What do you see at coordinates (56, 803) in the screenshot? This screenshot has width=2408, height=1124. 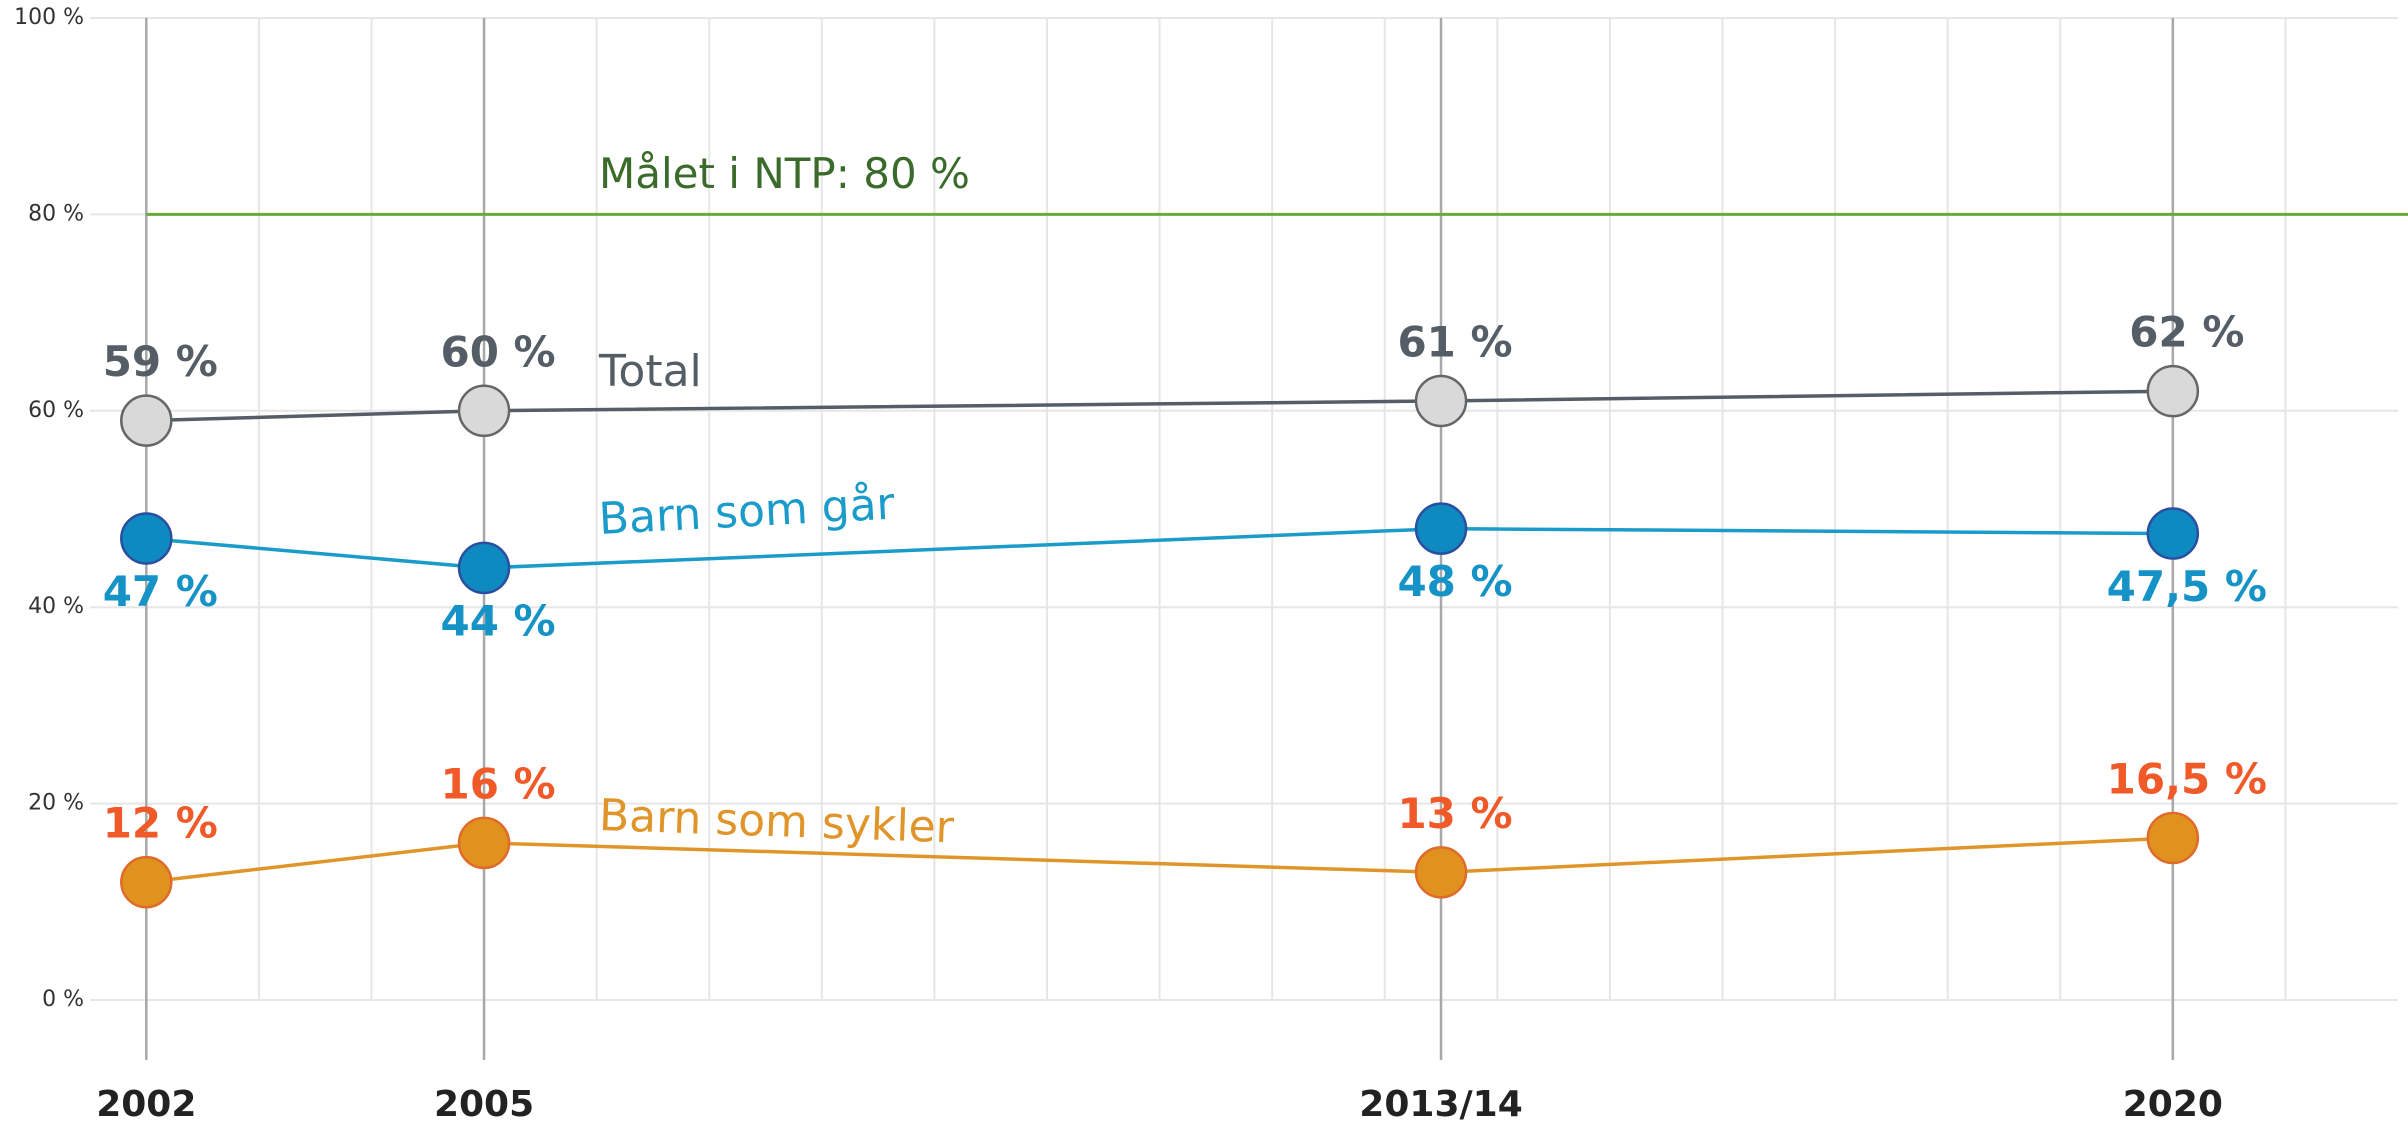 I see `y-tick-label: 20 %` at bounding box center [56, 803].